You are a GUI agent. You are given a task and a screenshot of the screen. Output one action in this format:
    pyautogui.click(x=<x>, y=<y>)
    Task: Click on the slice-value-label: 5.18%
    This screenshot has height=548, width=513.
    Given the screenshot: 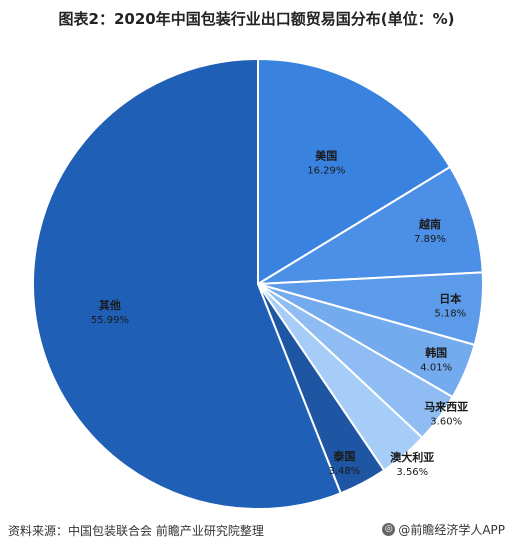 What is the action you would take?
    pyautogui.click(x=450, y=314)
    